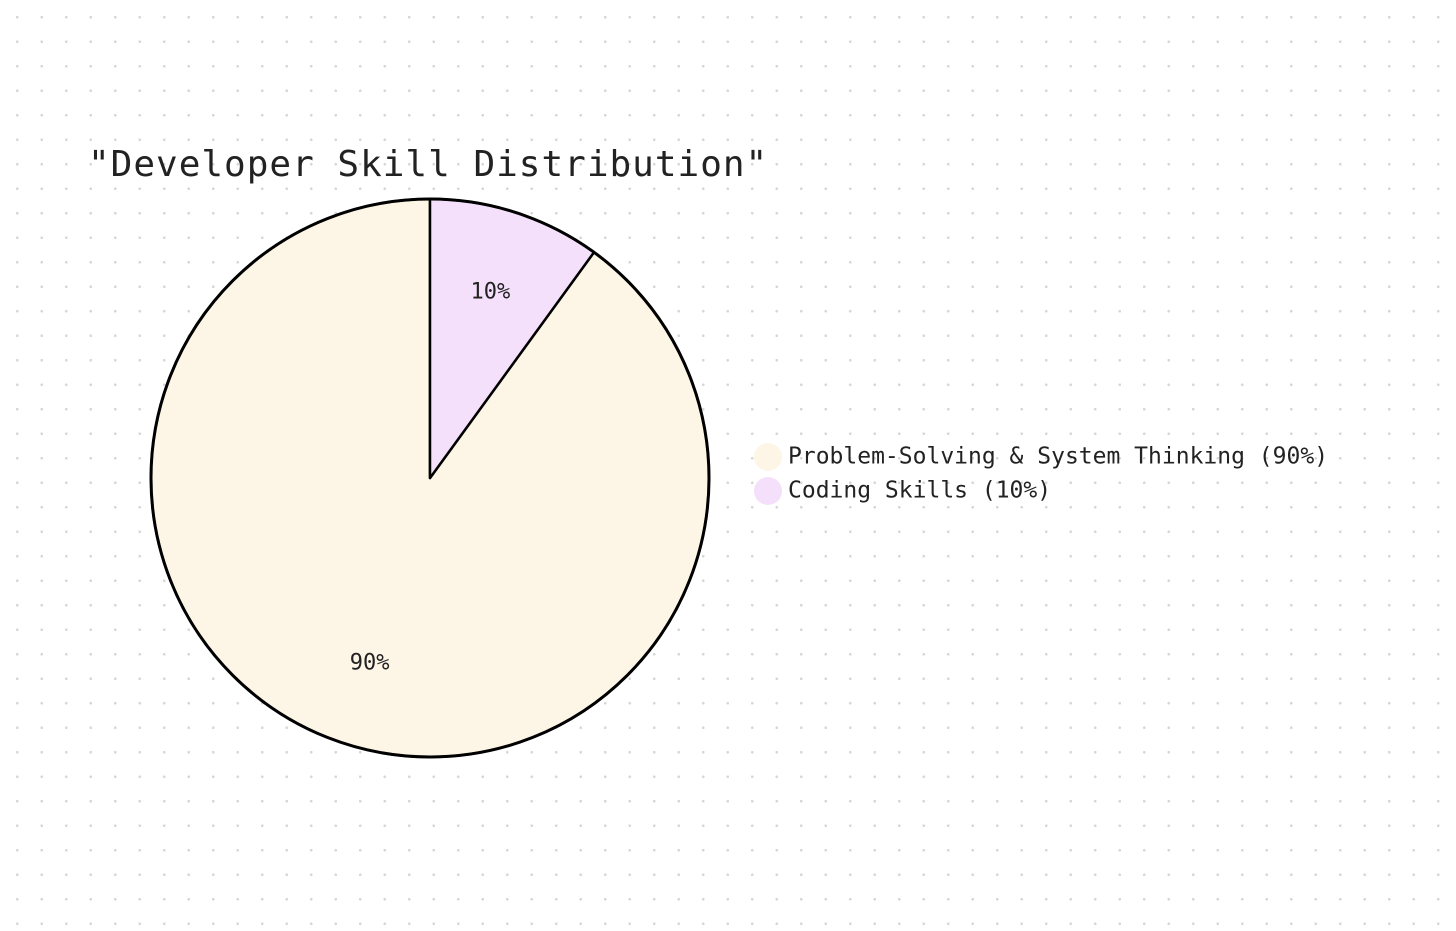 The image size is (1456, 931). What do you see at coordinates (768, 491) in the screenshot?
I see `legend-swatch-coding-skills` at bounding box center [768, 491].